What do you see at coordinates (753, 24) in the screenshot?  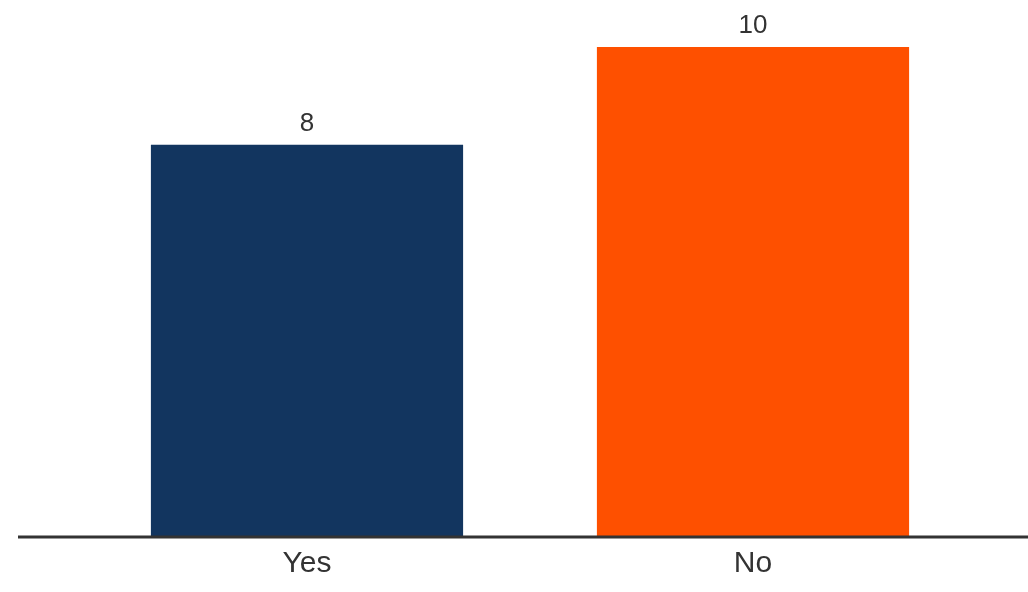 I see `data-label: 10` at bounding box center [753, 24].